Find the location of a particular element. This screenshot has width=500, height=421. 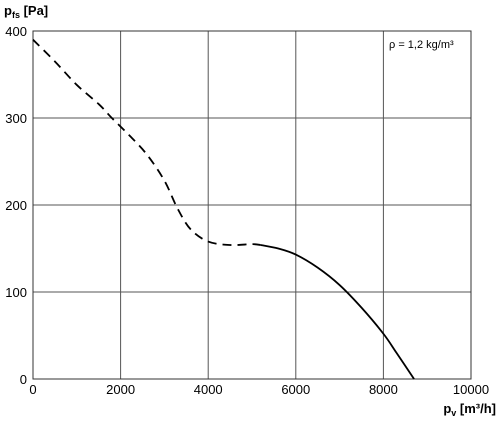

y-tick-label: 200 is located at coordinates (16, 205).